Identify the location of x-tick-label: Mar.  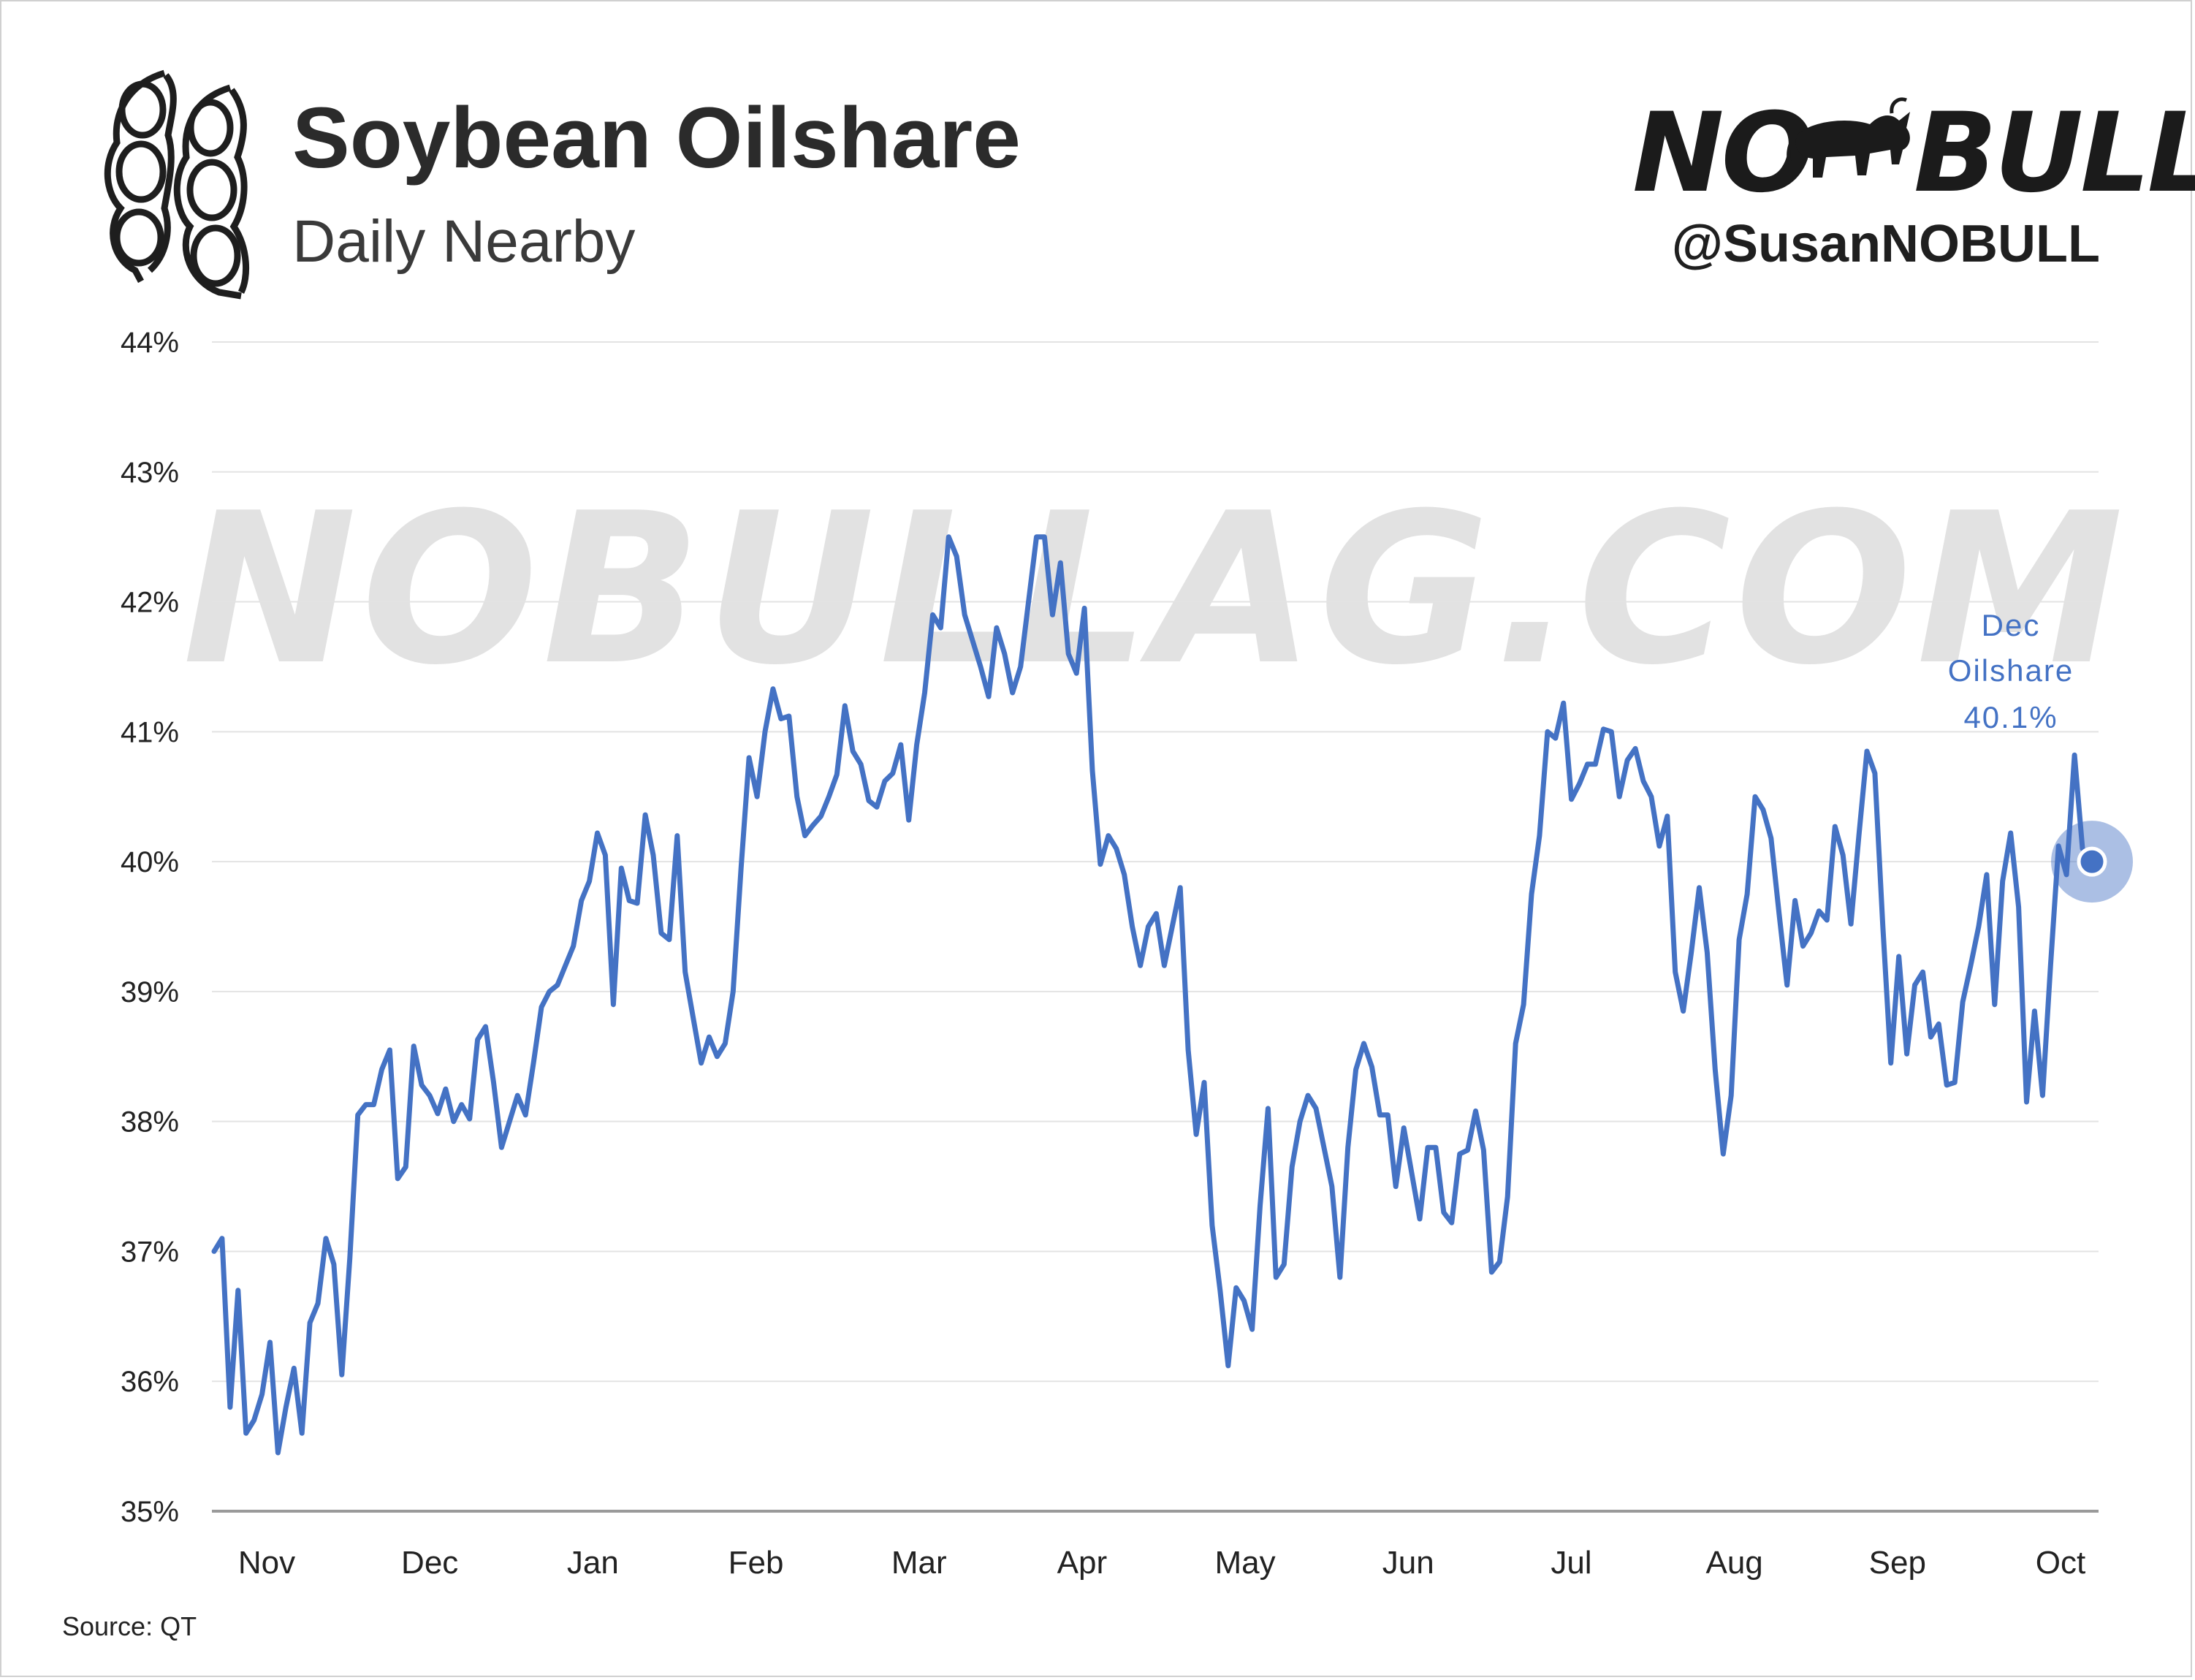
(919, 1563).